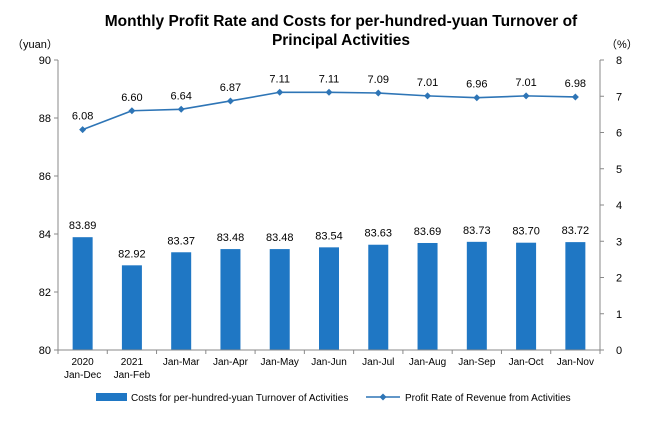 This screenshot has width=658, height=426. I want to click on line-data-label: 6.98, so click(575, 84).